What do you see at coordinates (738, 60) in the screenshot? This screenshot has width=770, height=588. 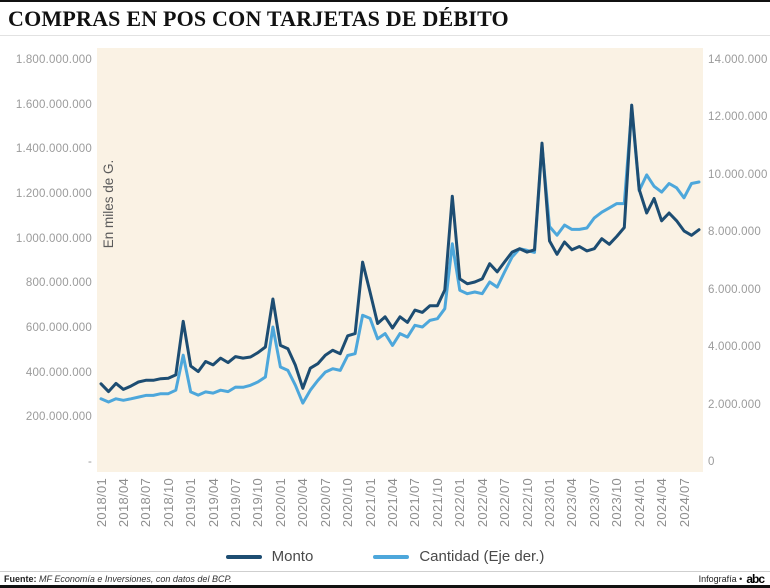 I see `y-axis-right-tick: 14.000.000` at bounding box center [738, 60].